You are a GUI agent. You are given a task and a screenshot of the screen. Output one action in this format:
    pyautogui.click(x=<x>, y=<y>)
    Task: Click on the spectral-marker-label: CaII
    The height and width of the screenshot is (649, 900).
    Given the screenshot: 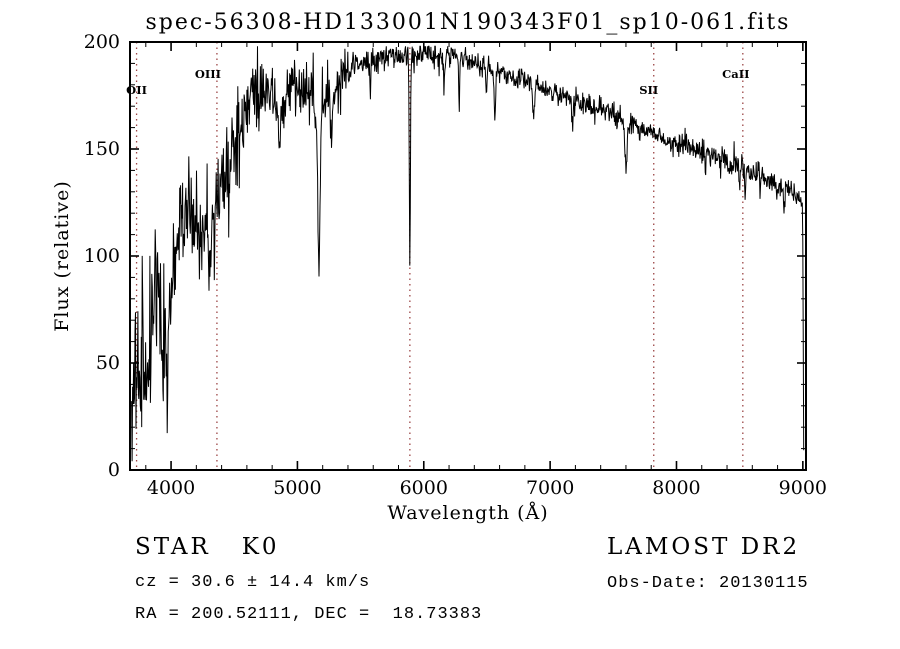 What is the action you would take?
    pyautogui.click(x=735, y=74)
    